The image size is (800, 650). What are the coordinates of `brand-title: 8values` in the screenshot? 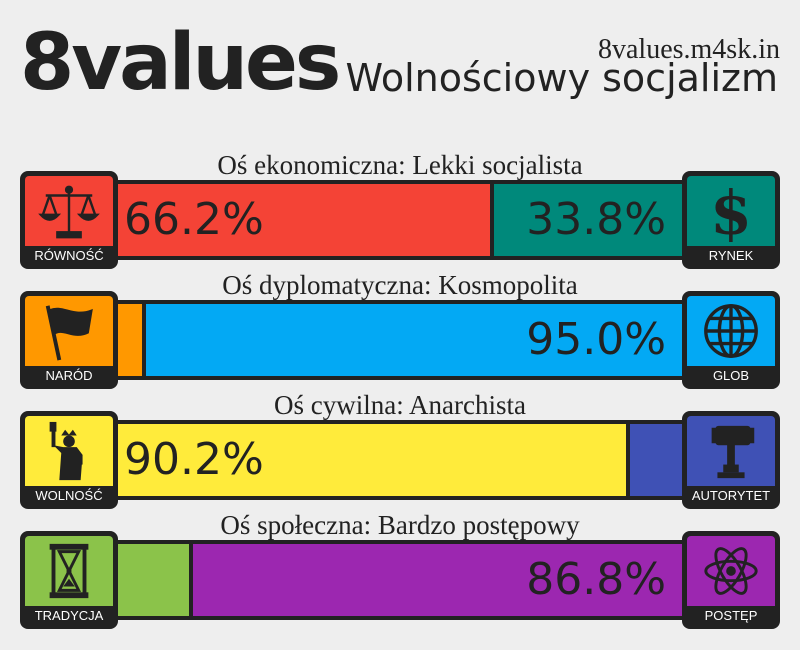 It's located at (180, 63).